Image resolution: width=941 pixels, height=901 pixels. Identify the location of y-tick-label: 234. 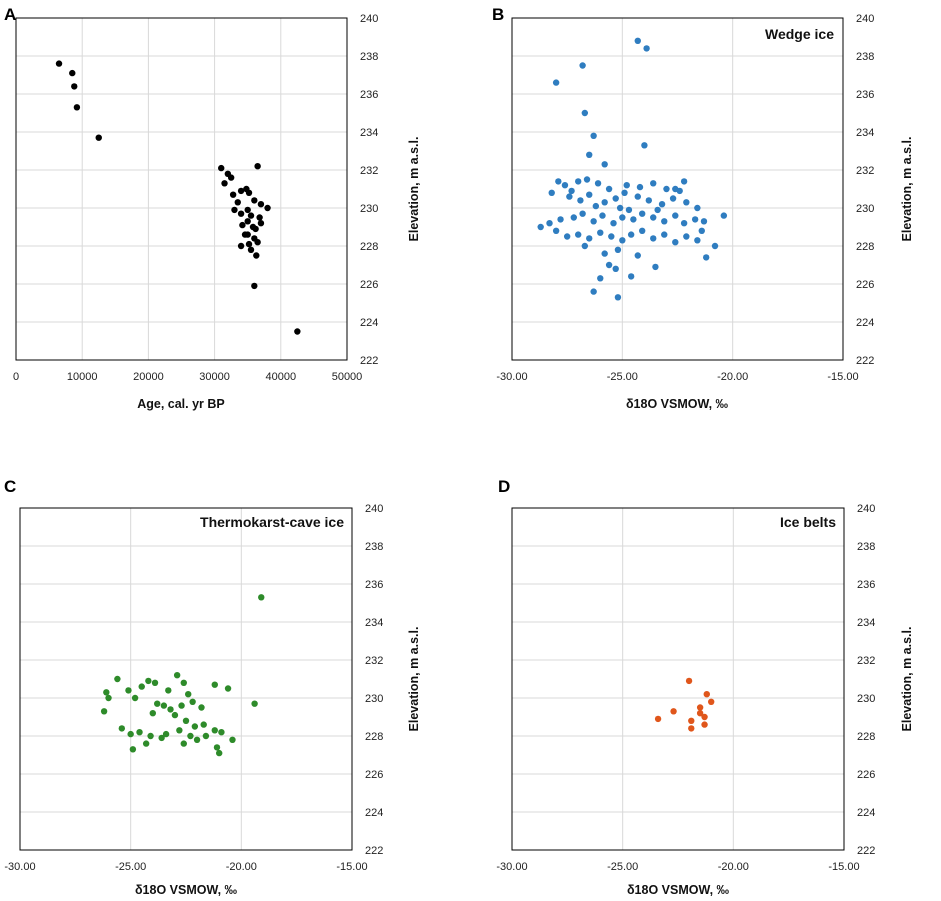
(374, 623).